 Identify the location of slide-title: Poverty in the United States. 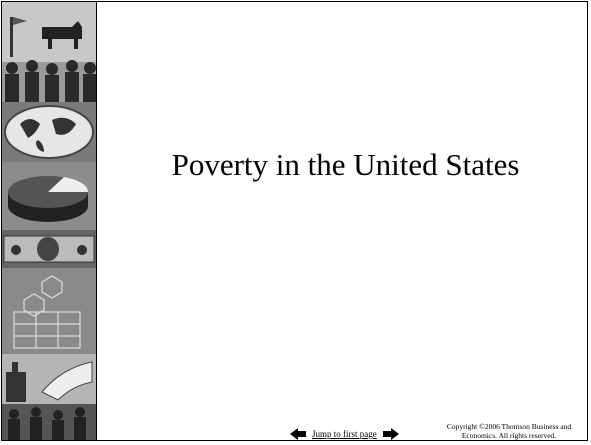
(345, 164).